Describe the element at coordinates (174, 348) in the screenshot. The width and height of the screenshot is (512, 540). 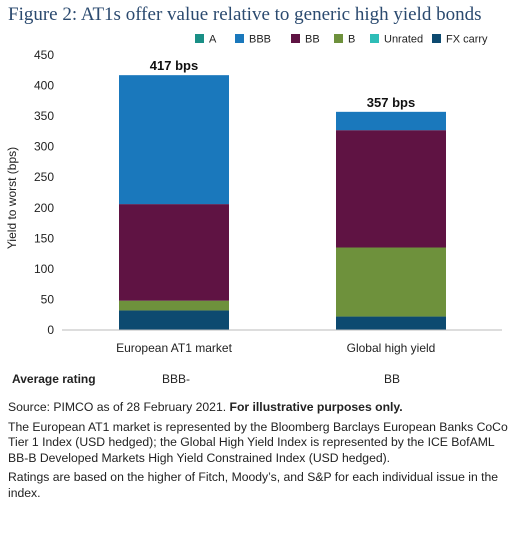
I see `x-tick-label: European AT1 market` at that location.